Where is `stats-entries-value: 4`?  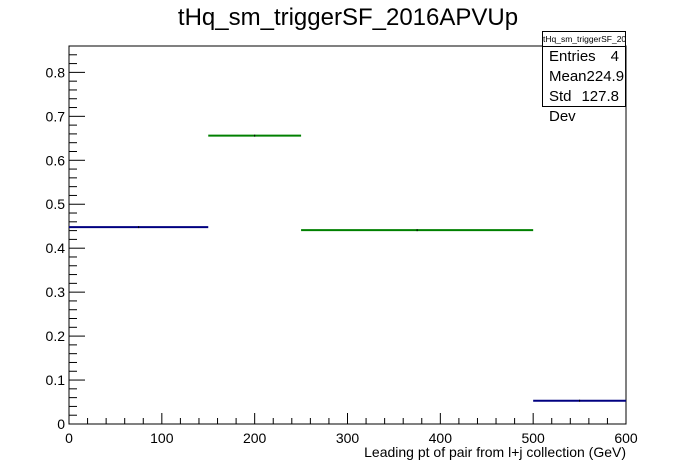 stats-entries-value: 4 is located at coordinates (614, 56).